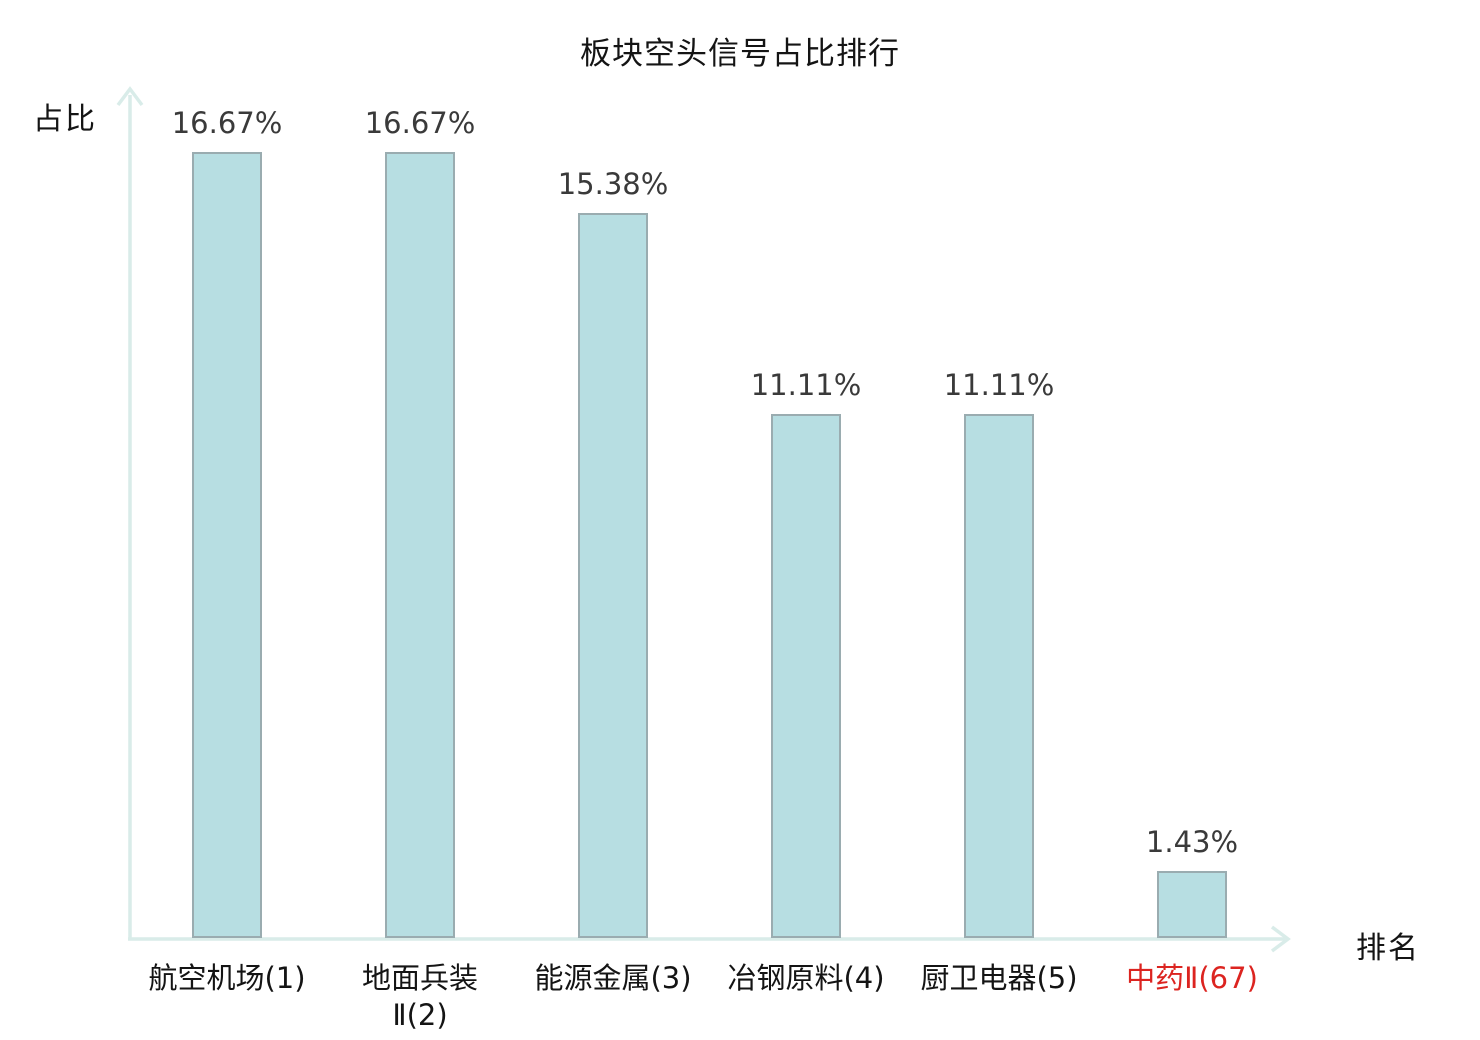 Image resolution: width=1480 pixels, height=1040 pixels. Describe the element at coordinates (130, 96) in the screenshot. I see `y-axis-arrow-icon` at that location.